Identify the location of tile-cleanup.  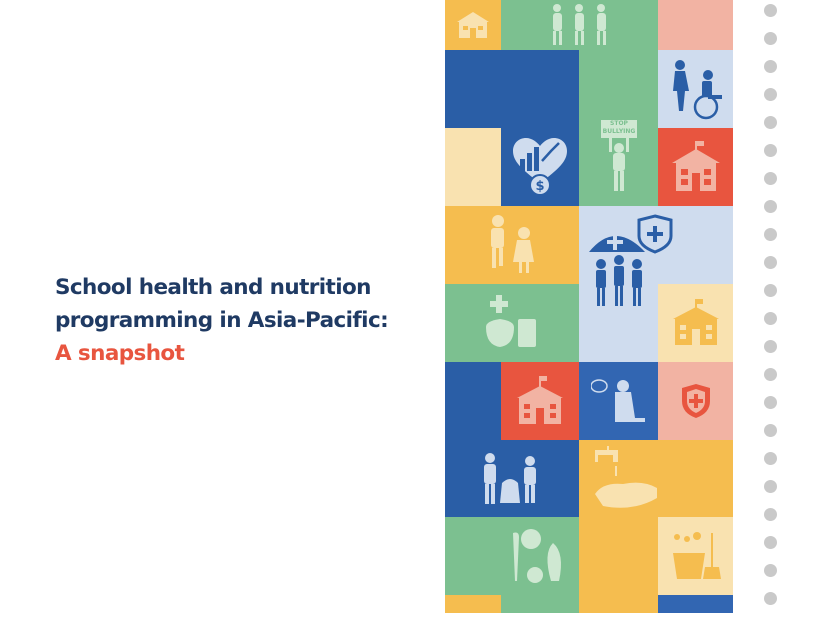
(512, 478).